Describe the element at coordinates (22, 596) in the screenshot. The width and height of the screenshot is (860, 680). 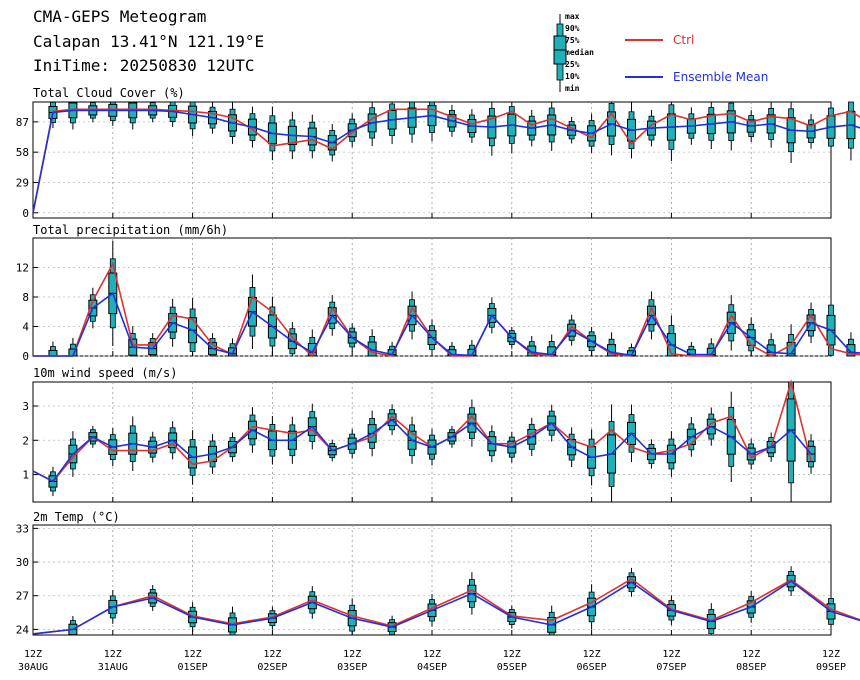
I see `y-tick-label: 27` at that location.